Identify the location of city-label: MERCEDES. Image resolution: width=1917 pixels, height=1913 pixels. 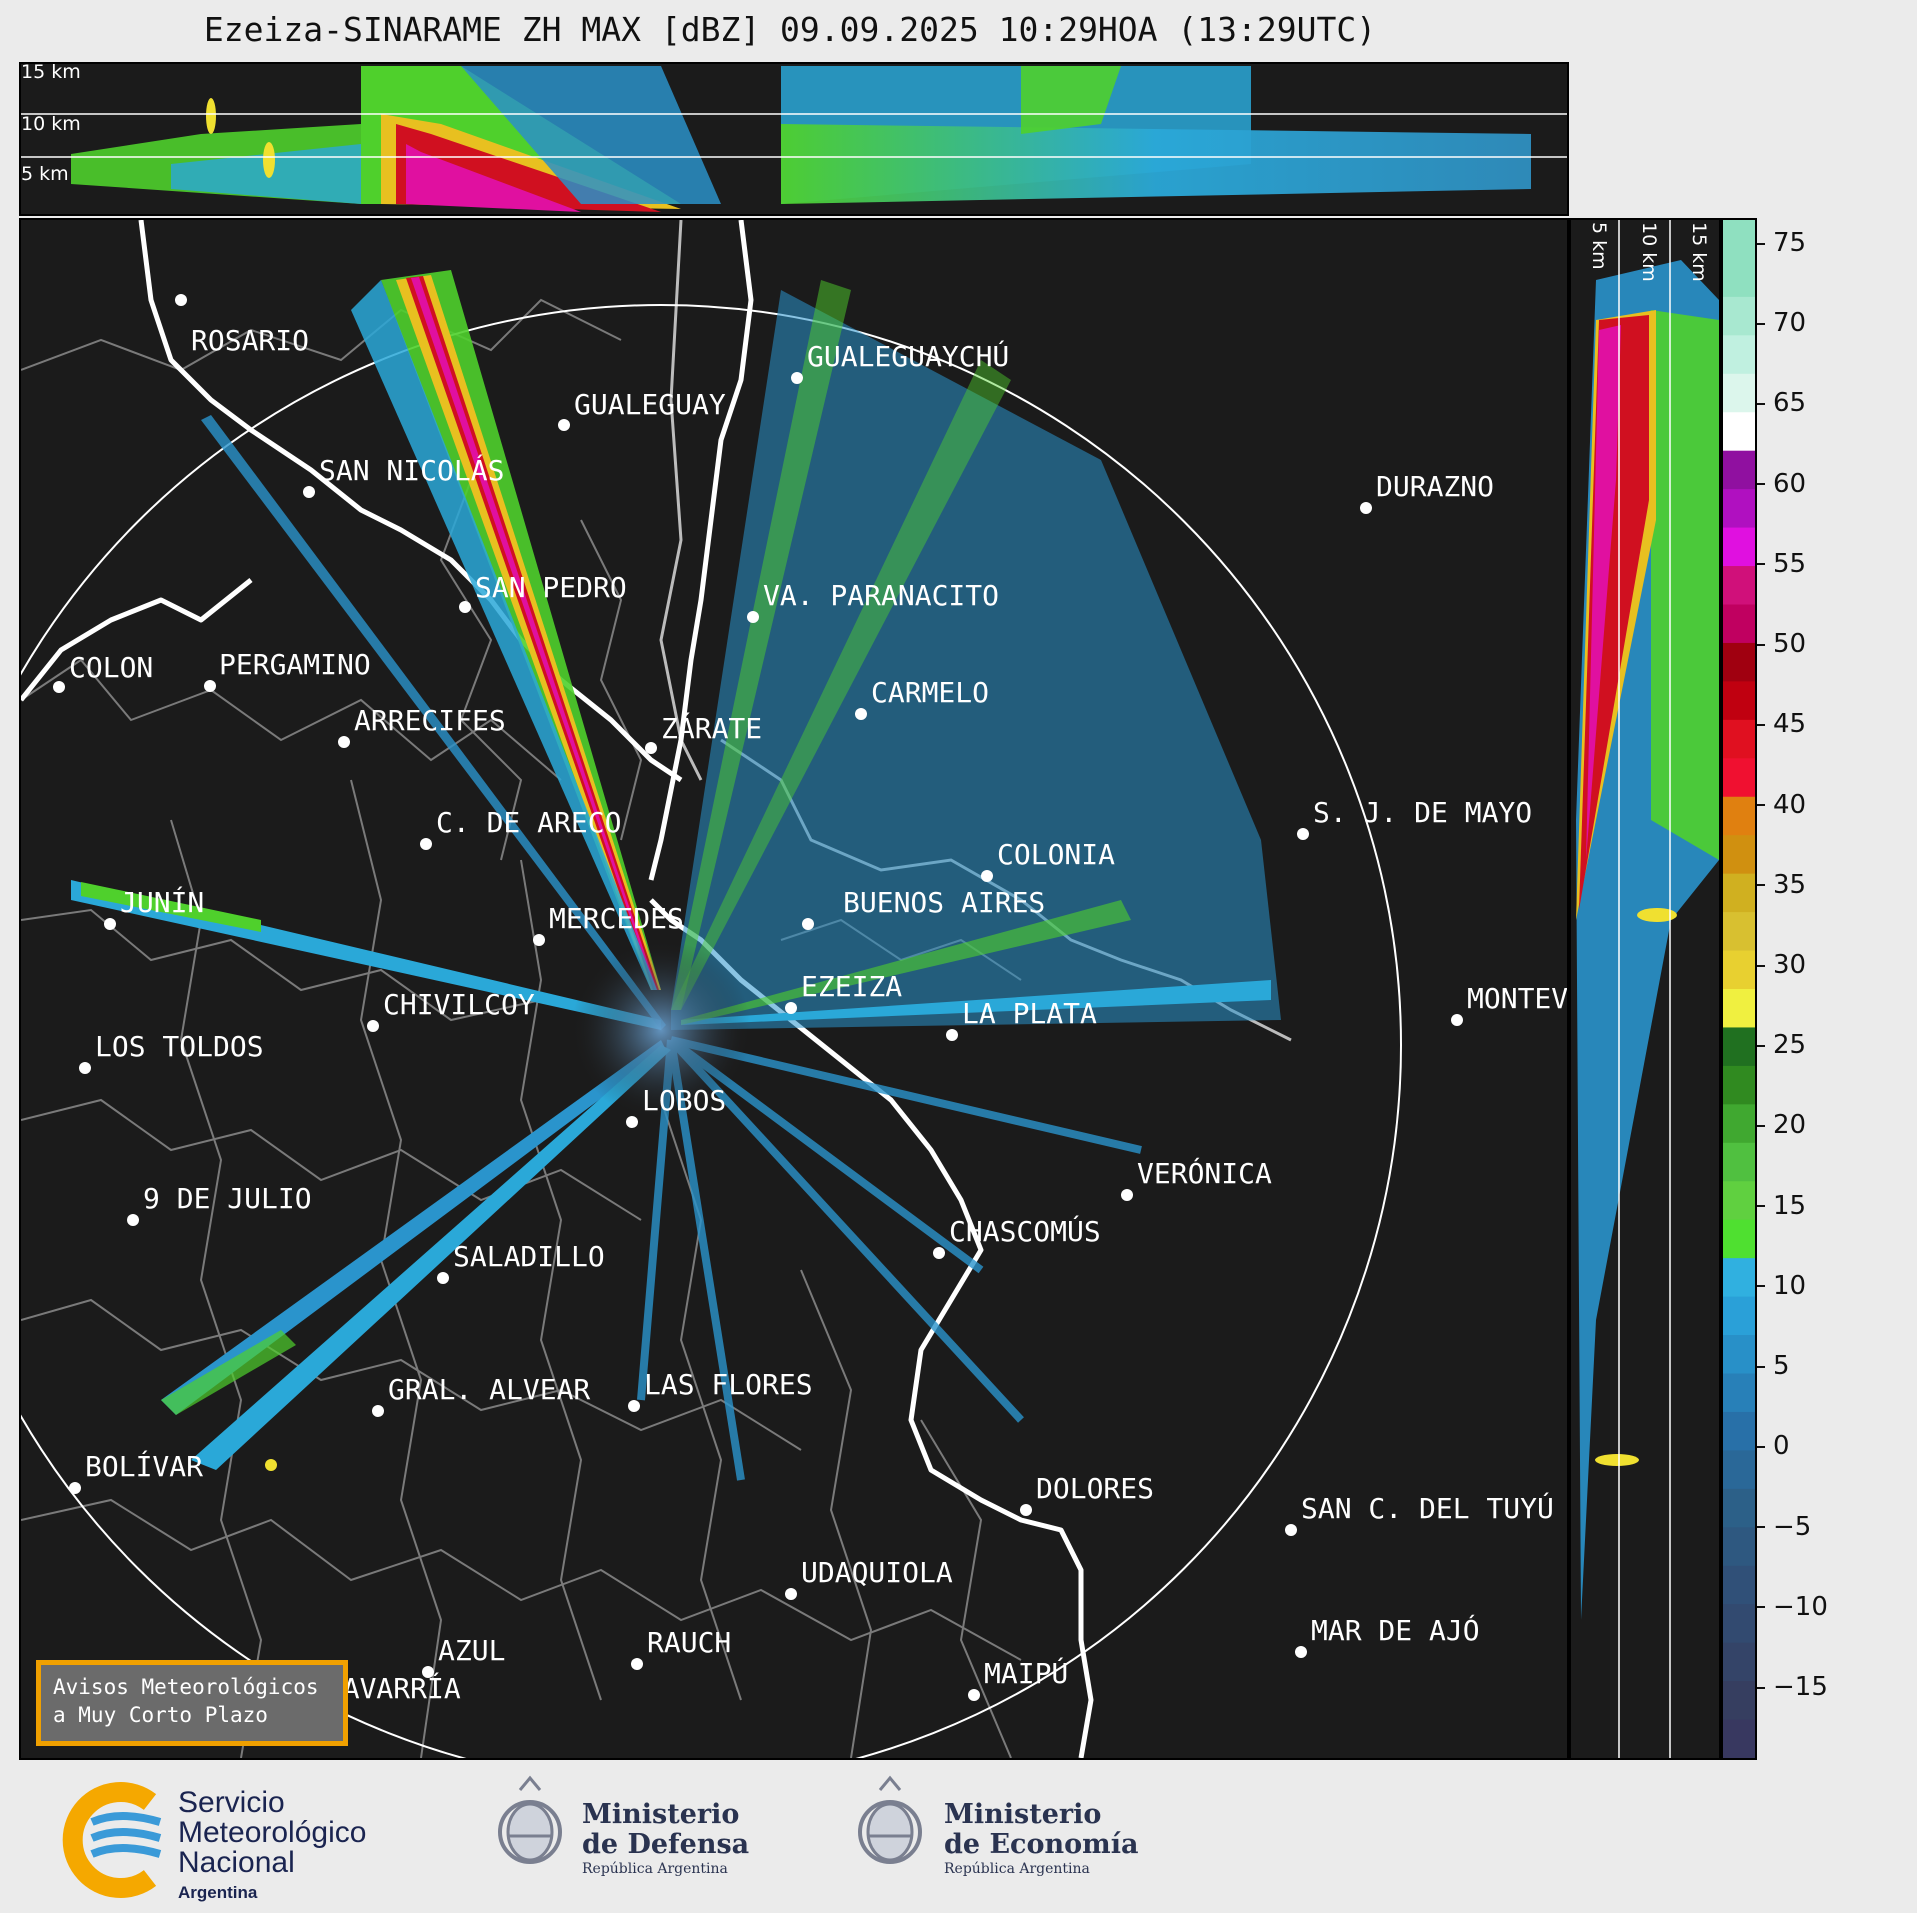
(616, 918).